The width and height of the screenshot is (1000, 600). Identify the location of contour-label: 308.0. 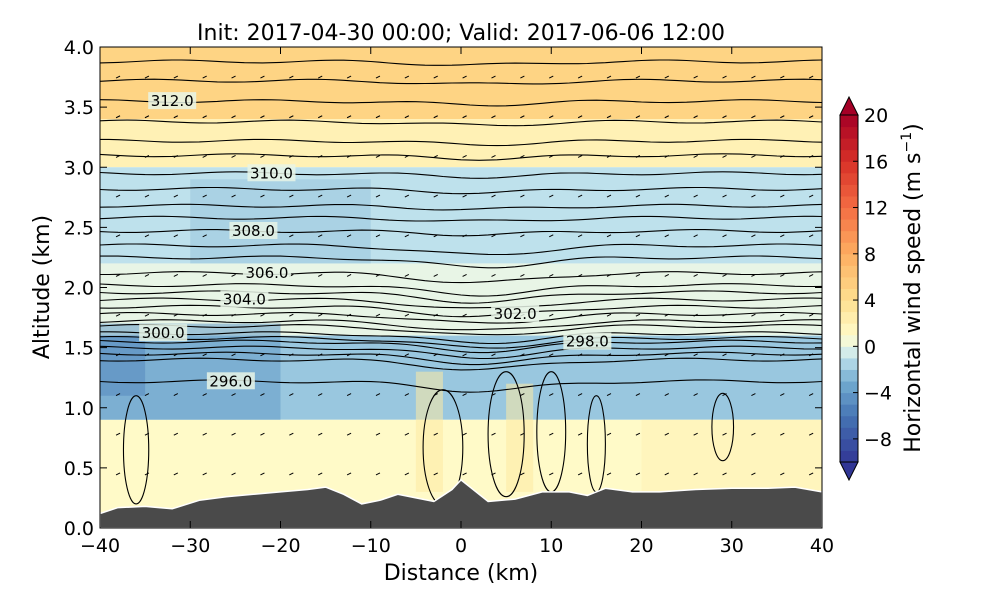
(253, 231).